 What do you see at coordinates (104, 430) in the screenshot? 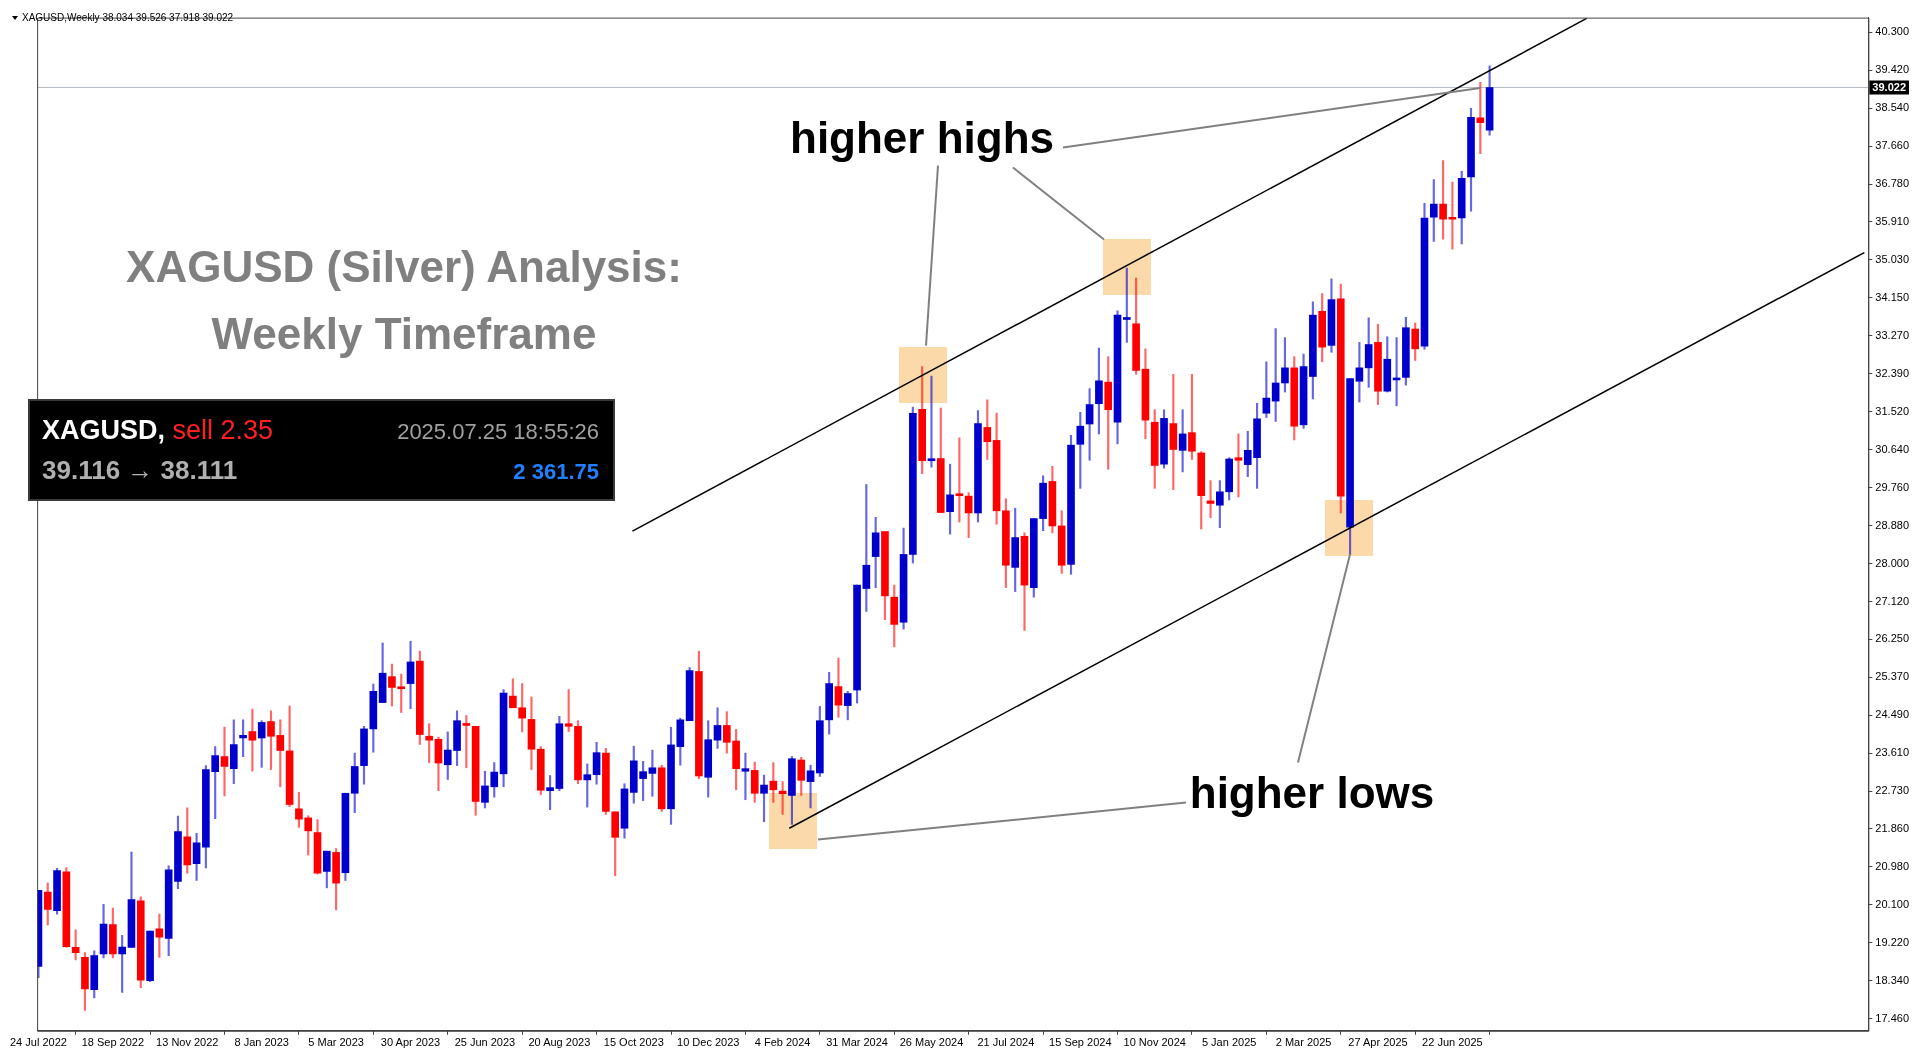
I see `annotation: XAGUSD,` at bounding box center [104, 430].